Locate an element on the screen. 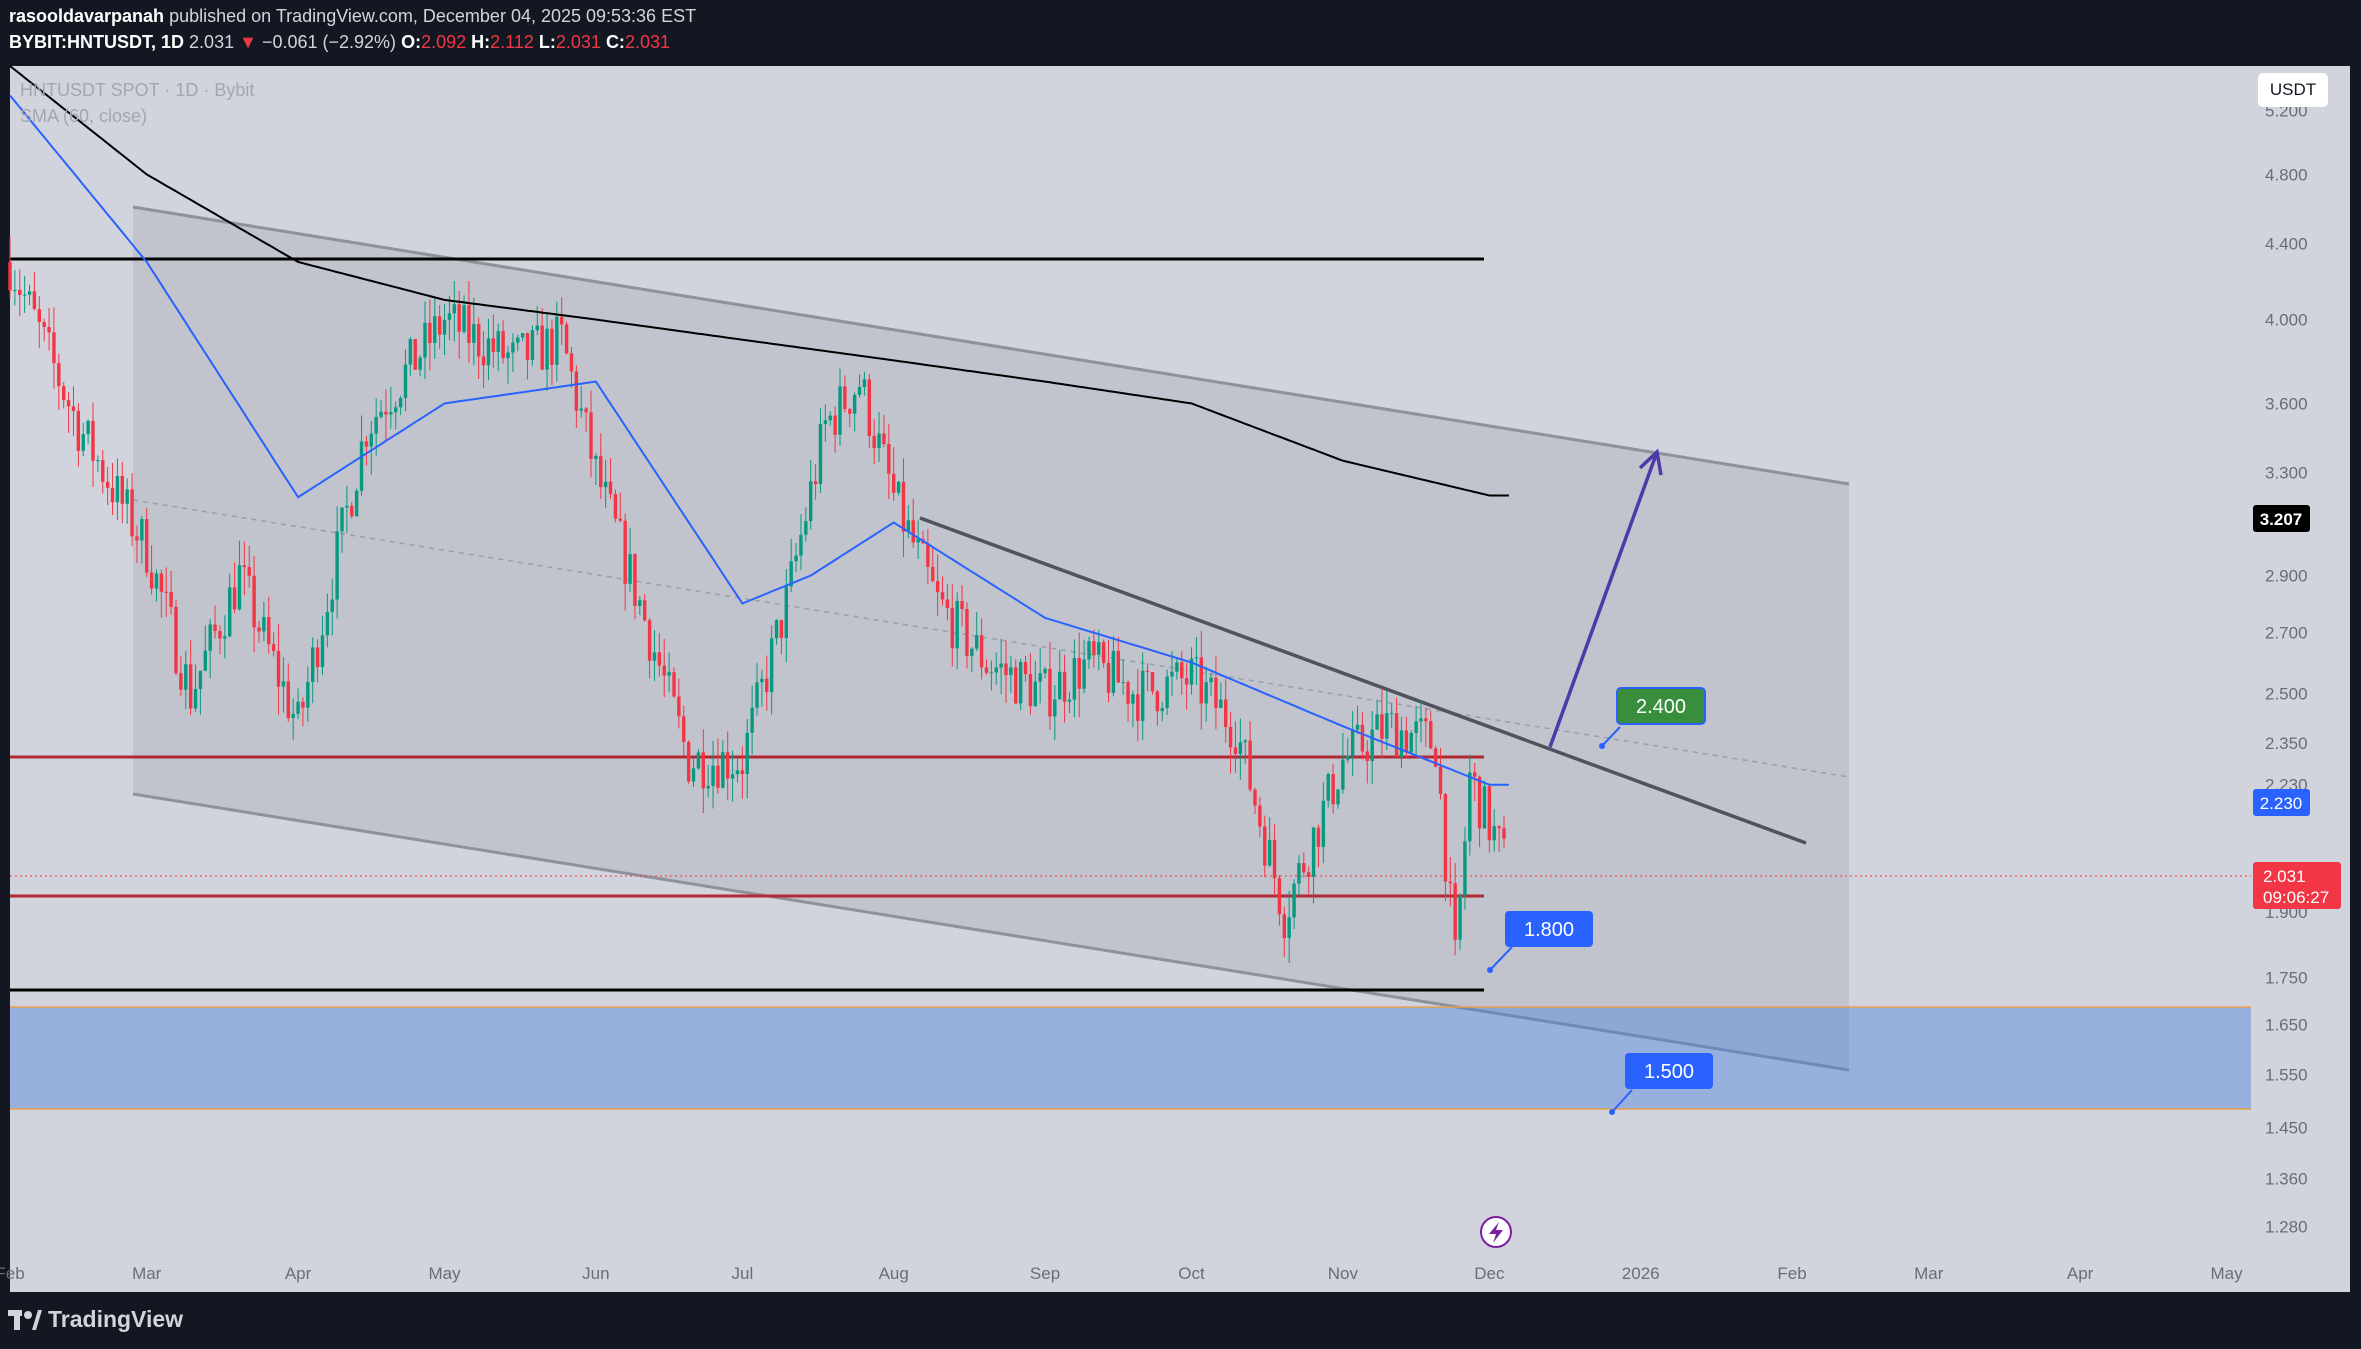 The height and width of the screenshot is (1349, 2361). y-tick-label: 2.500 is located at coordinates (2286, 694).